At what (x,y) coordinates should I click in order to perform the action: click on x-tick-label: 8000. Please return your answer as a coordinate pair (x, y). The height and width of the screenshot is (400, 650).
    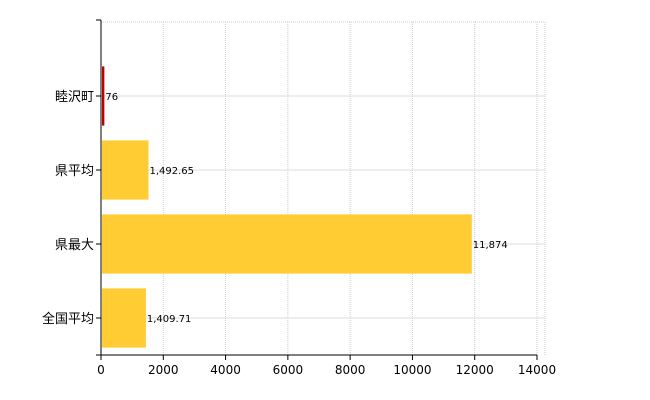
    Looking at the image, I should click on (350, 370).